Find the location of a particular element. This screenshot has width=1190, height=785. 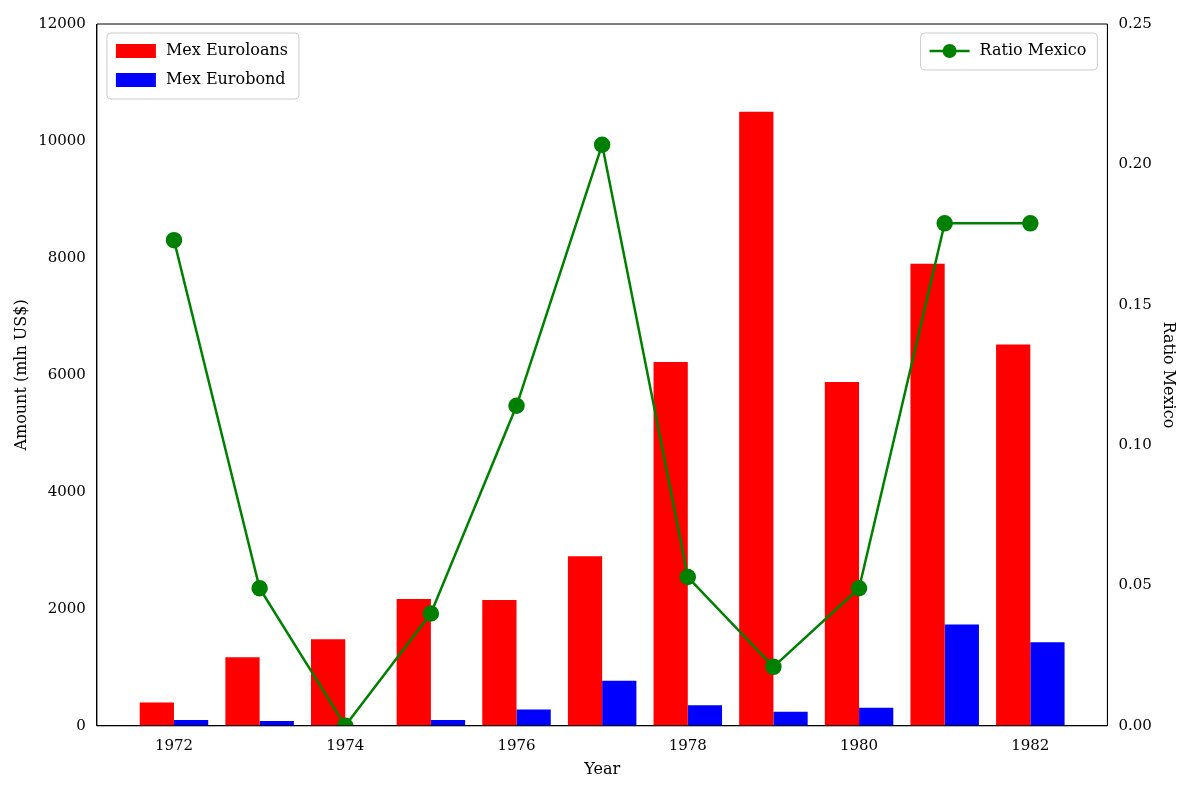

legend-label: Mex Eurobond is located at coordinates (225, 79).